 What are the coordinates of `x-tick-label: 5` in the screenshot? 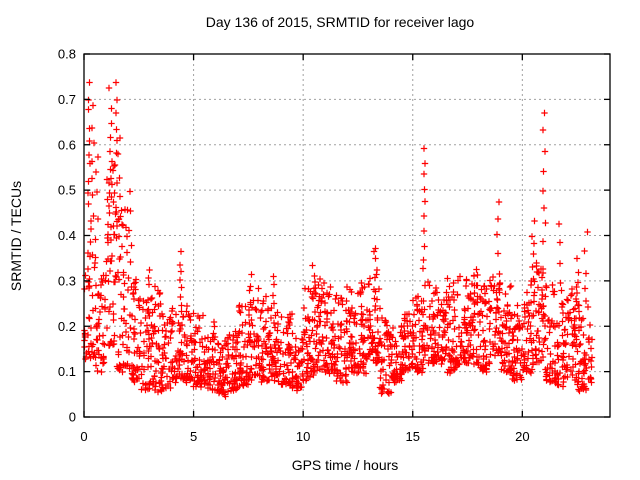 It's located at (193, 436).